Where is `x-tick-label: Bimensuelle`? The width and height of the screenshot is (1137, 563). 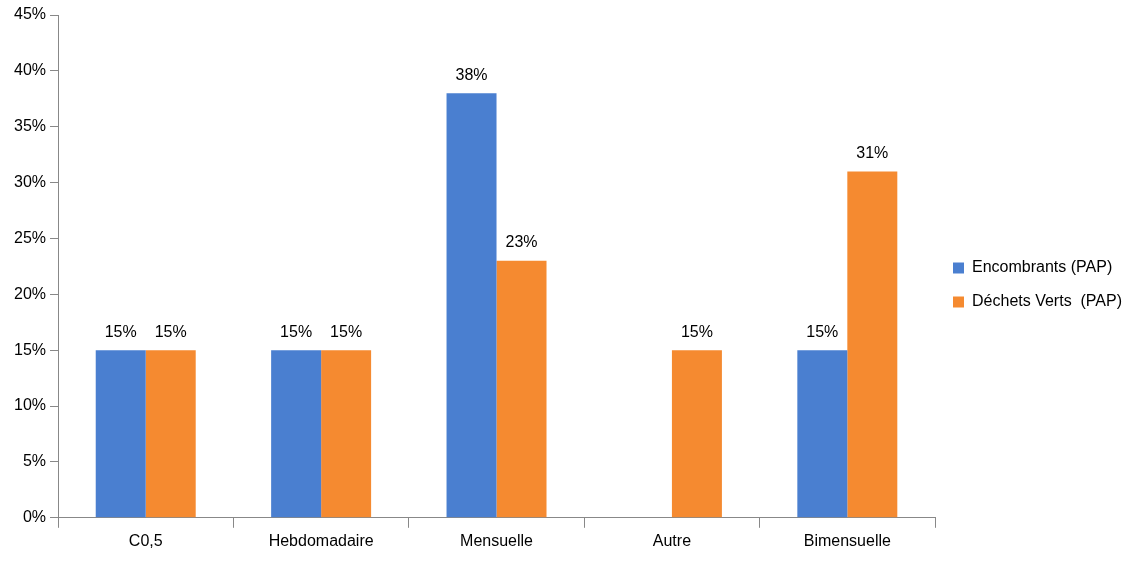
x-tick-label: Bimensuelle is located at coordinates (847, 540).